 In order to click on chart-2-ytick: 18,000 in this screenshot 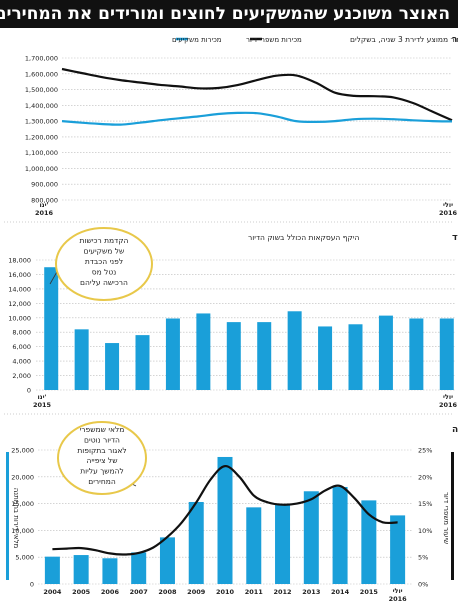, I will do `click(19, 261)`.